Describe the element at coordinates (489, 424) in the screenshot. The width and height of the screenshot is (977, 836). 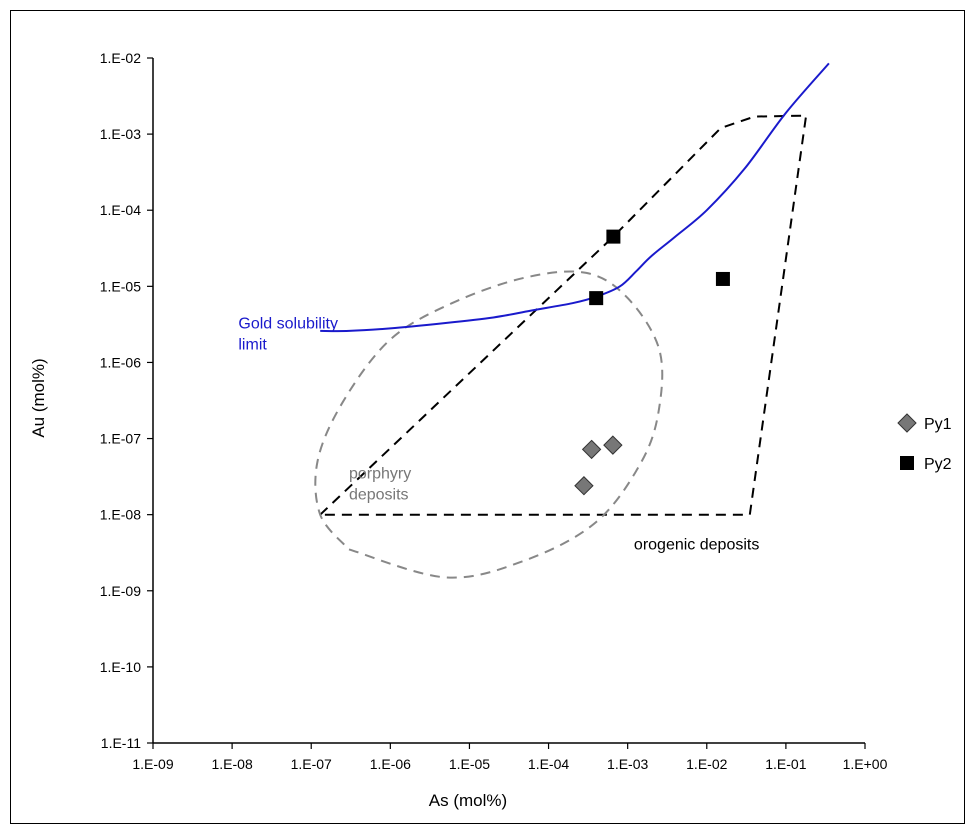
I see `region-porphyry-deposits-outline` at that location.